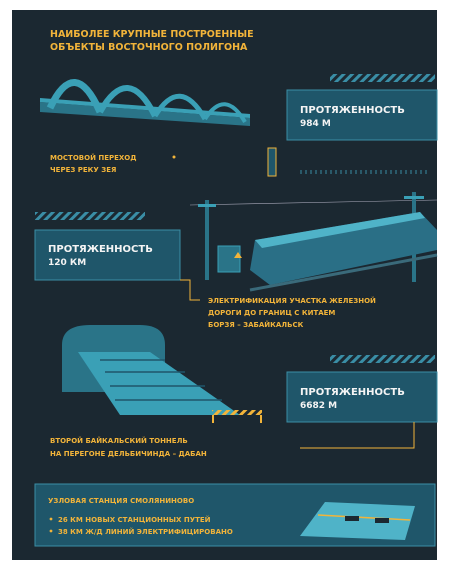  Describe the element at coordinates (93, 157) in the screenshot. I see `caption: МОСТОВОЙ ПЕРЕХОД` at that location.